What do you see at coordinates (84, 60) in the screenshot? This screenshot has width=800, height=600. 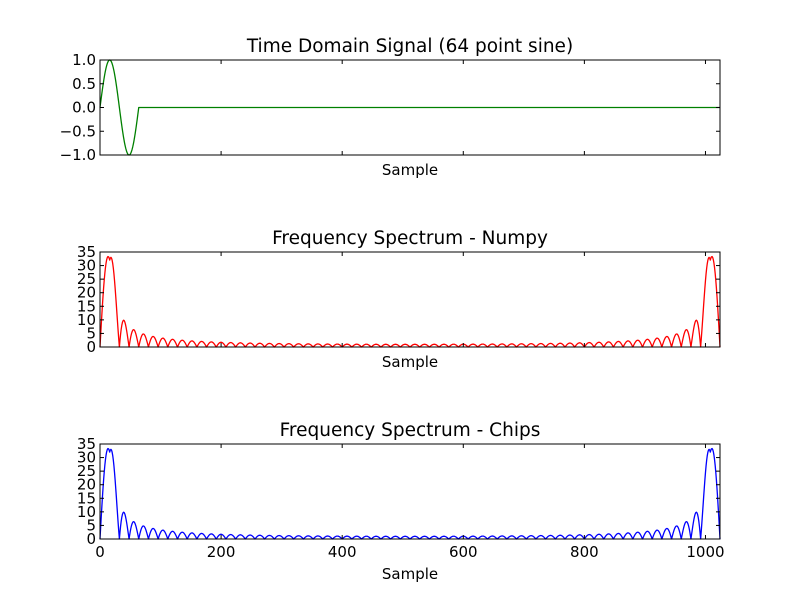 I see `y-tick-label: 1.0` at bounding box center [84, 60].